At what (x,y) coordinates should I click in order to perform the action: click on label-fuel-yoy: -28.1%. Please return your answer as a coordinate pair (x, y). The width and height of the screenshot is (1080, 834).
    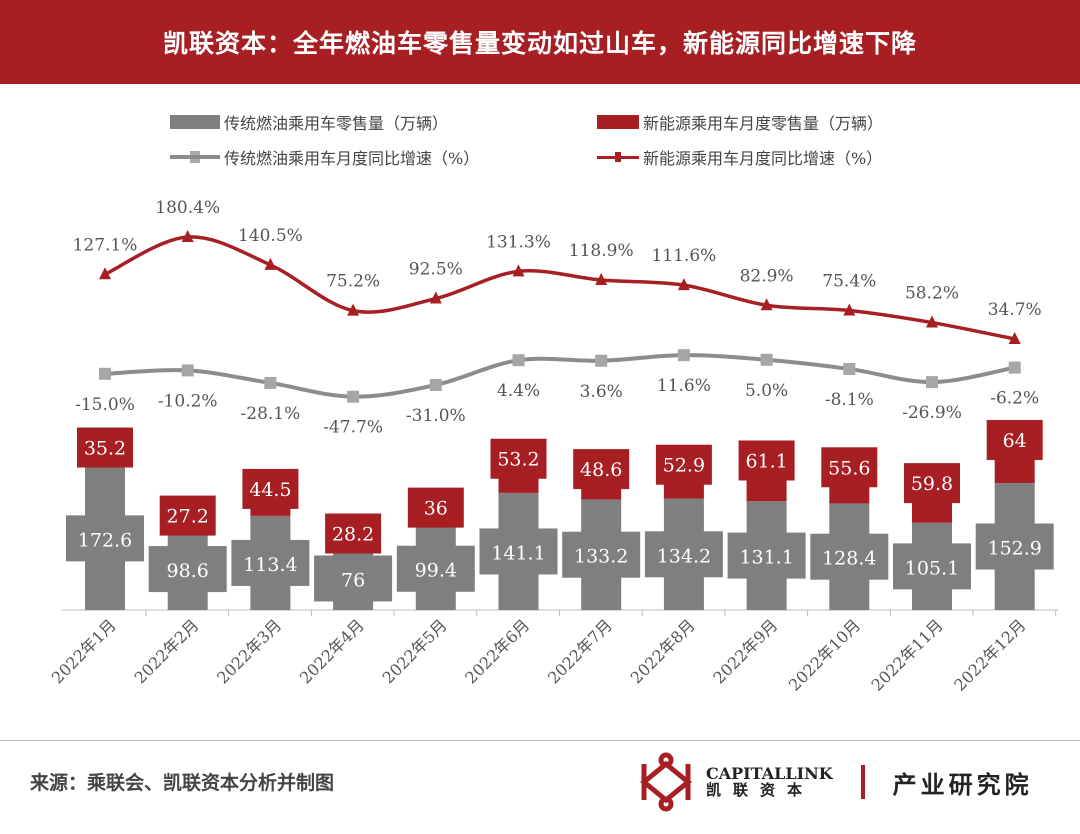
    Looking at the image, I should click on (271, 414).